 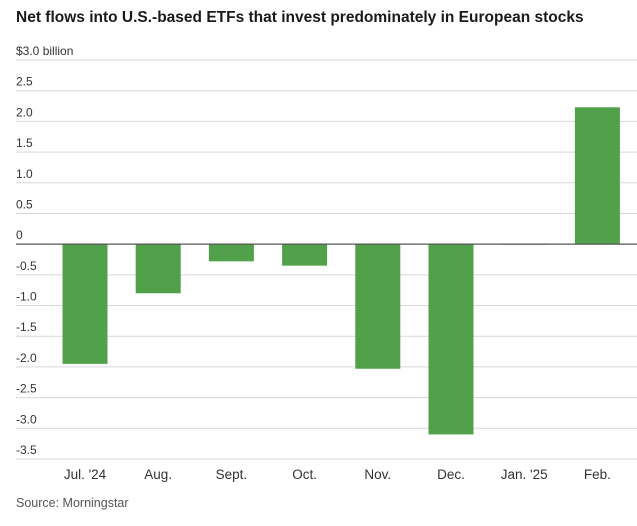 I want to click on x-category-label: Nov., so click(x=377, y=474).